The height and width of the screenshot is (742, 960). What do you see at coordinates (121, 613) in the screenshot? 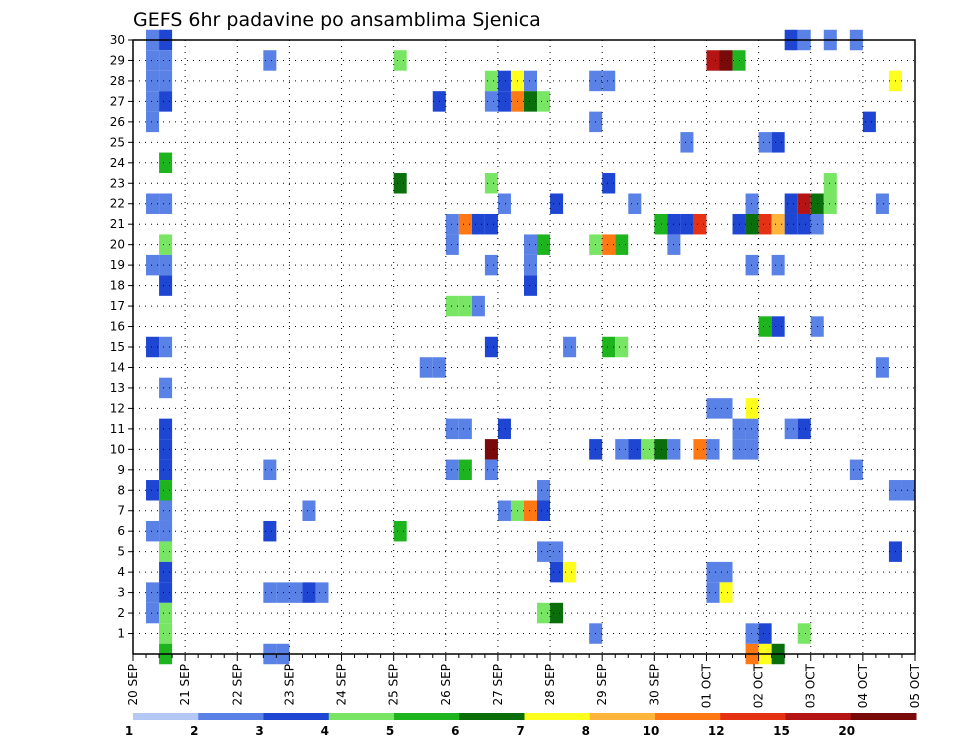
I see `y-tick-label: 2` at bounding box center [121, 613].